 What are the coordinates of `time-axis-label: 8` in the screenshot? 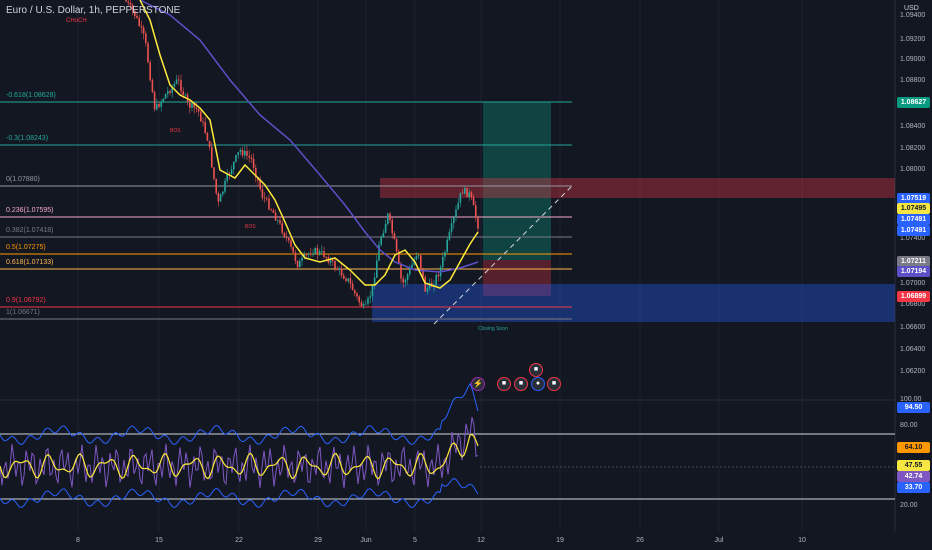 It's located at (78, 540).